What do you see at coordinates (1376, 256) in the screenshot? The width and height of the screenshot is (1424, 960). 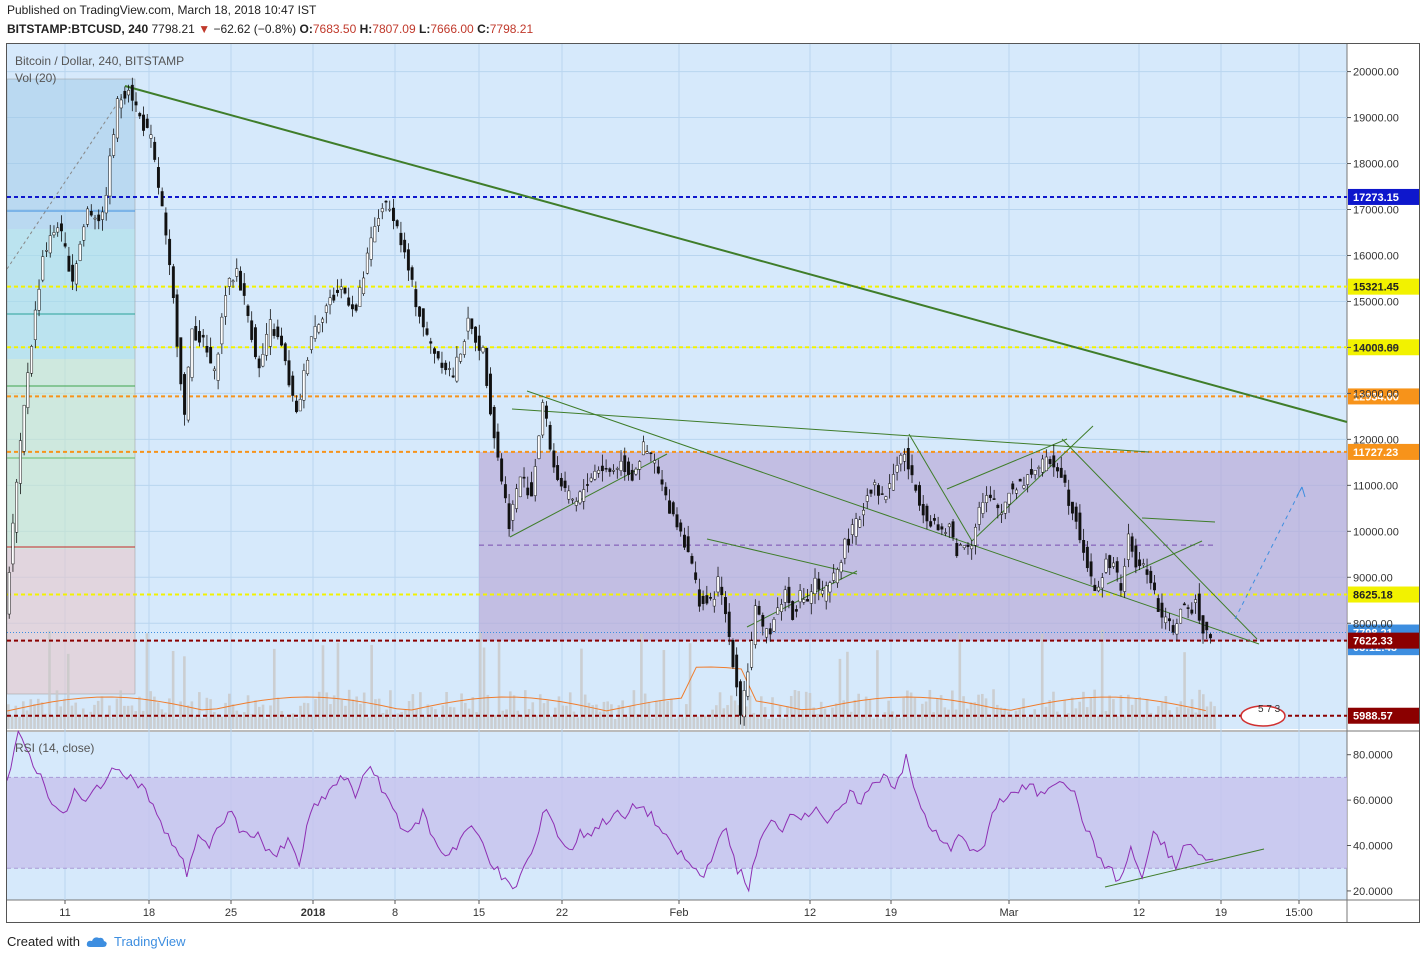 I see `price-tick-label: 16000.00` at bounding box center [1376, 256].